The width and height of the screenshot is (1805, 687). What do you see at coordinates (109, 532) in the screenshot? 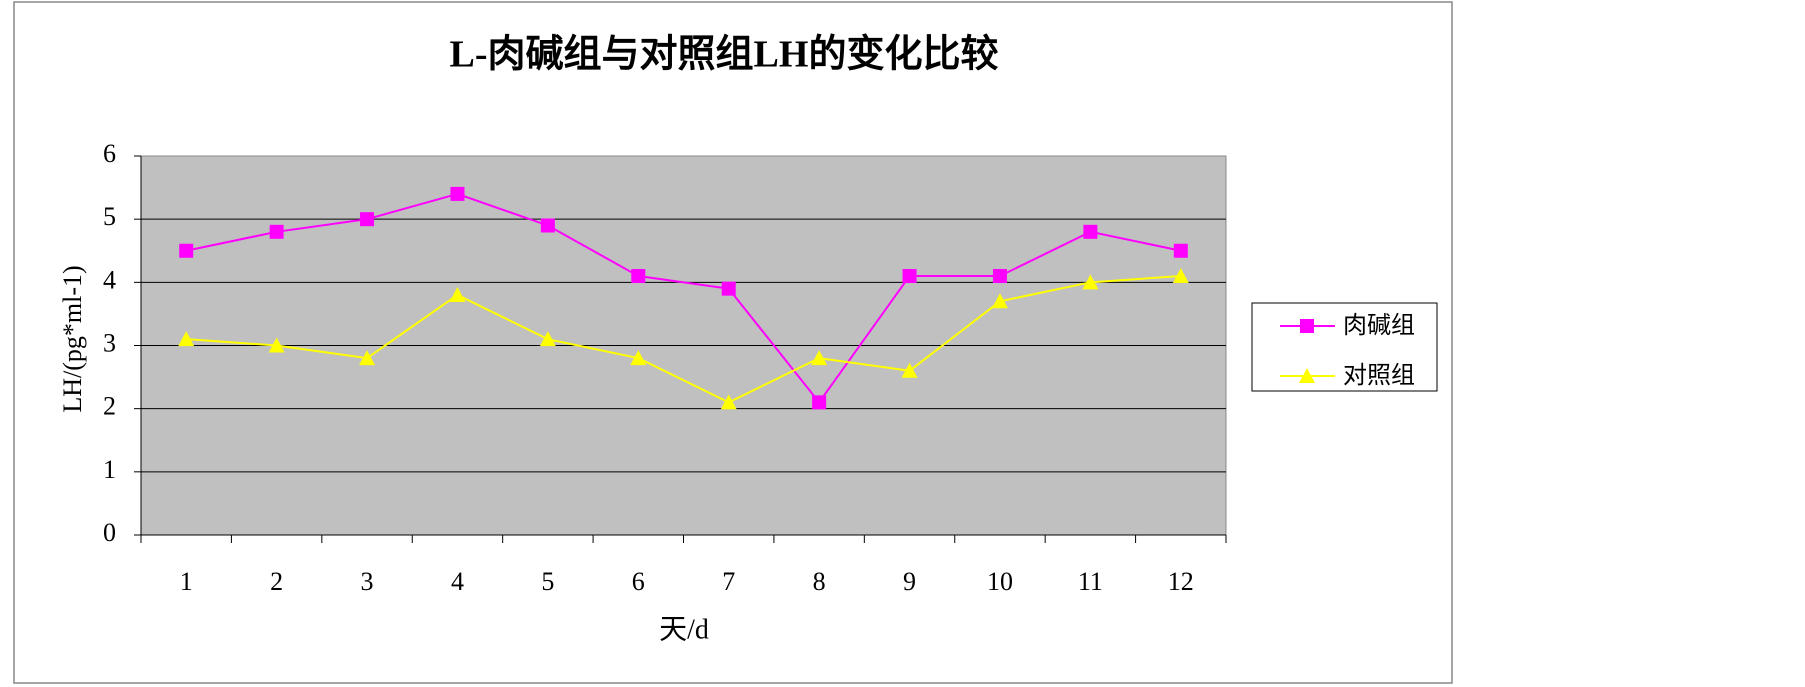
I see `y-tick-label: 0` at bounding box center [109, 532].